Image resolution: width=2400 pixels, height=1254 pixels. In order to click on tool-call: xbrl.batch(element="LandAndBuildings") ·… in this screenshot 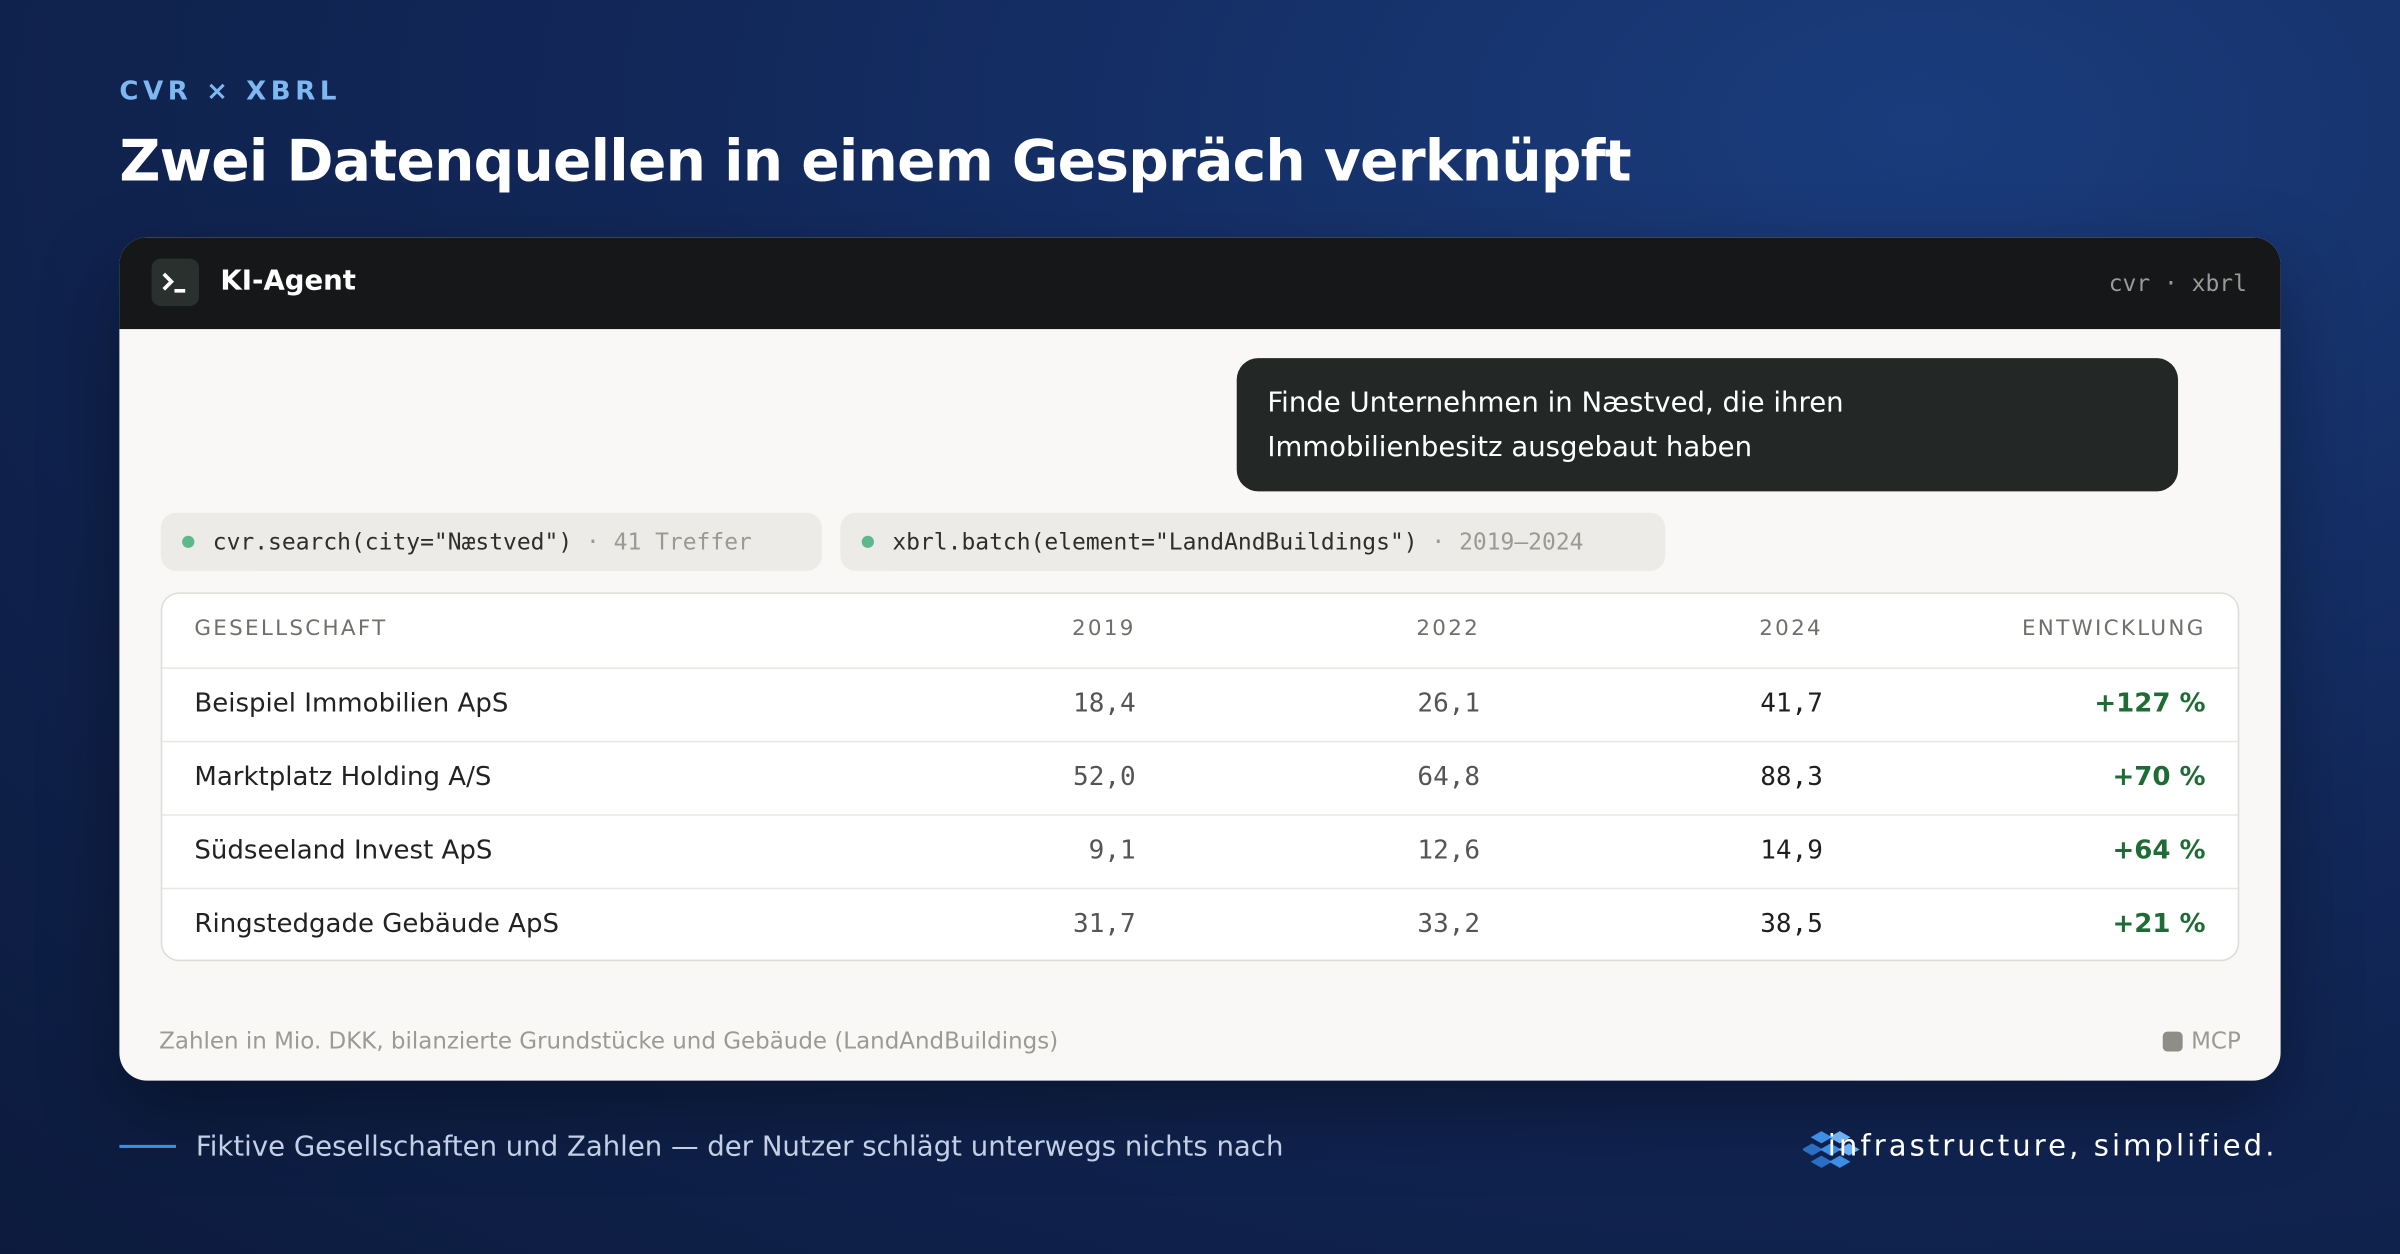, I will do `click(1253, 541)`.